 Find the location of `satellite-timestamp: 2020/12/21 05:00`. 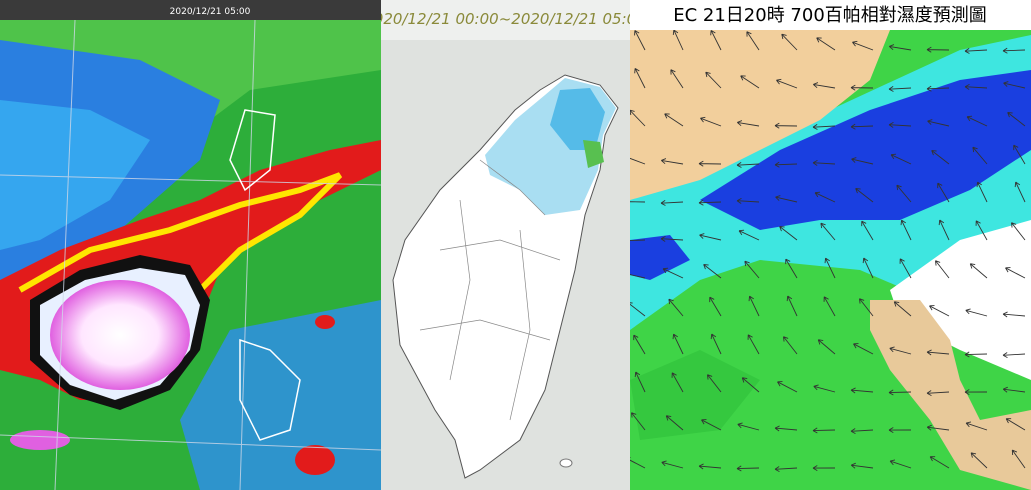

satellite-timestamp: 2020/12/21 05:00 is located at coordinates (210, 12).